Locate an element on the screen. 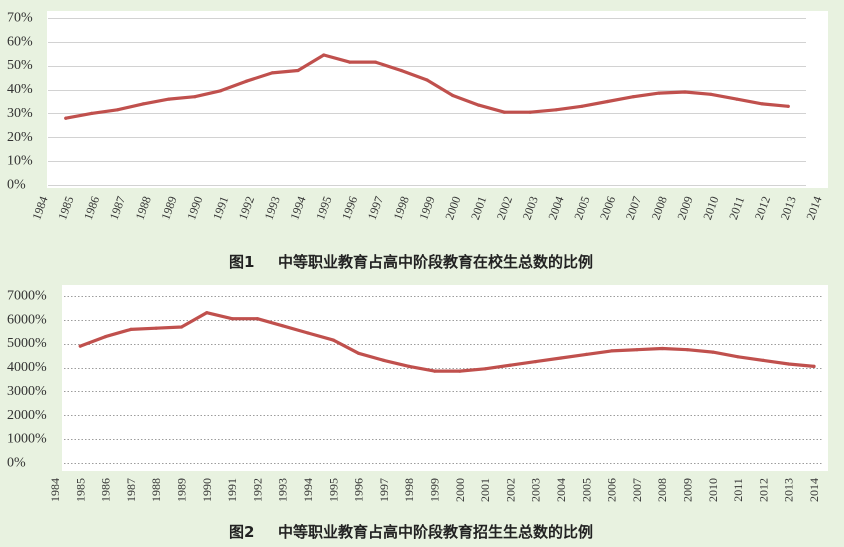 Image resolution: width=844 pixels, height=547 pixels. chart-2-x-tick-label: 2013 is located at coordinates (789, 490).